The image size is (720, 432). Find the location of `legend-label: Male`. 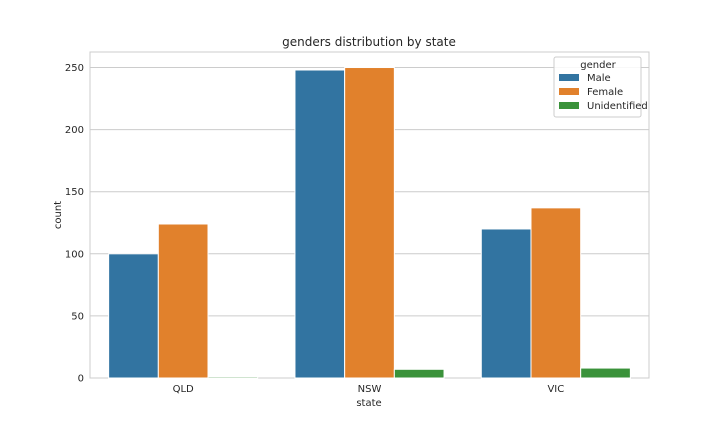

legend-label: Male is located at coordinates (599, 78).